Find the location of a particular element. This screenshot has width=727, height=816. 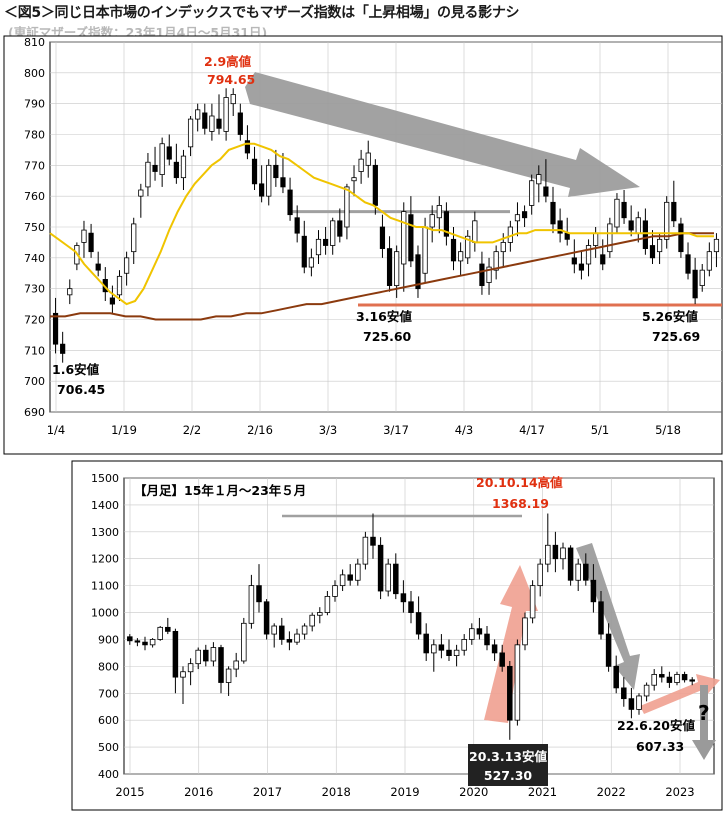

monthly-xtick-label: 2021 is located at coordinates (542, 792).